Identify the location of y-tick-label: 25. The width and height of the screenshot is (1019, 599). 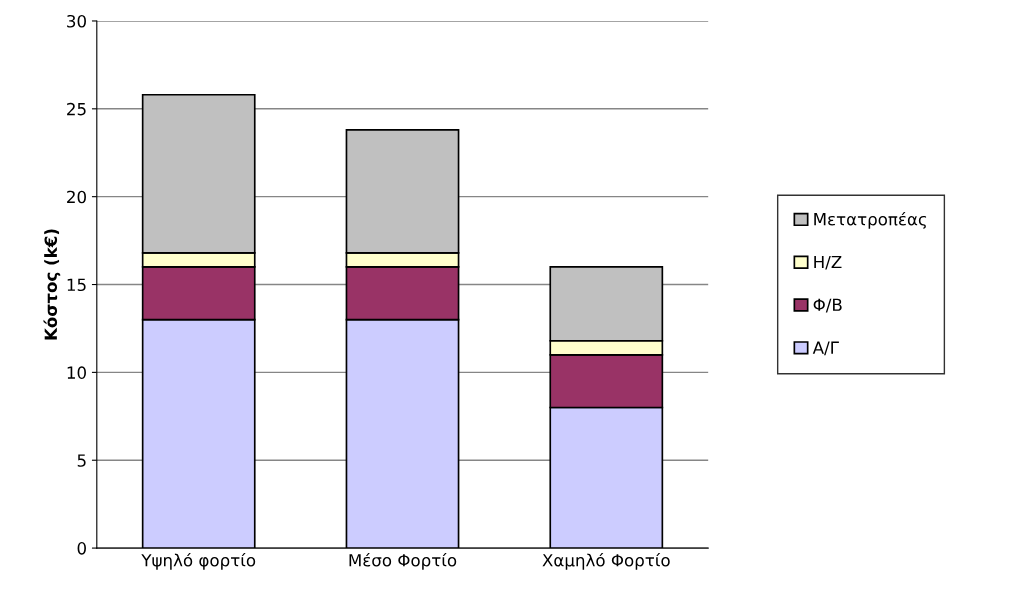
(76, 109).